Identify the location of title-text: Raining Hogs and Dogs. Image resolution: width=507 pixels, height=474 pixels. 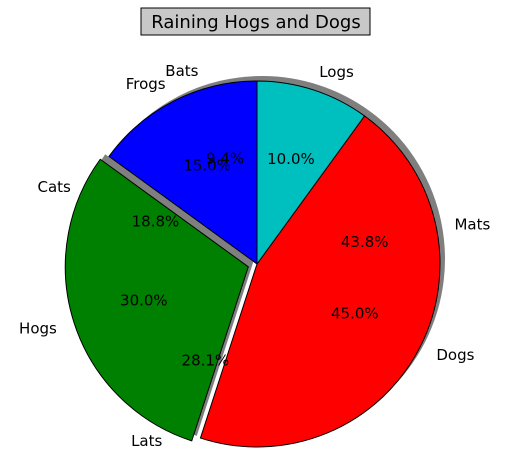
(255, 22).